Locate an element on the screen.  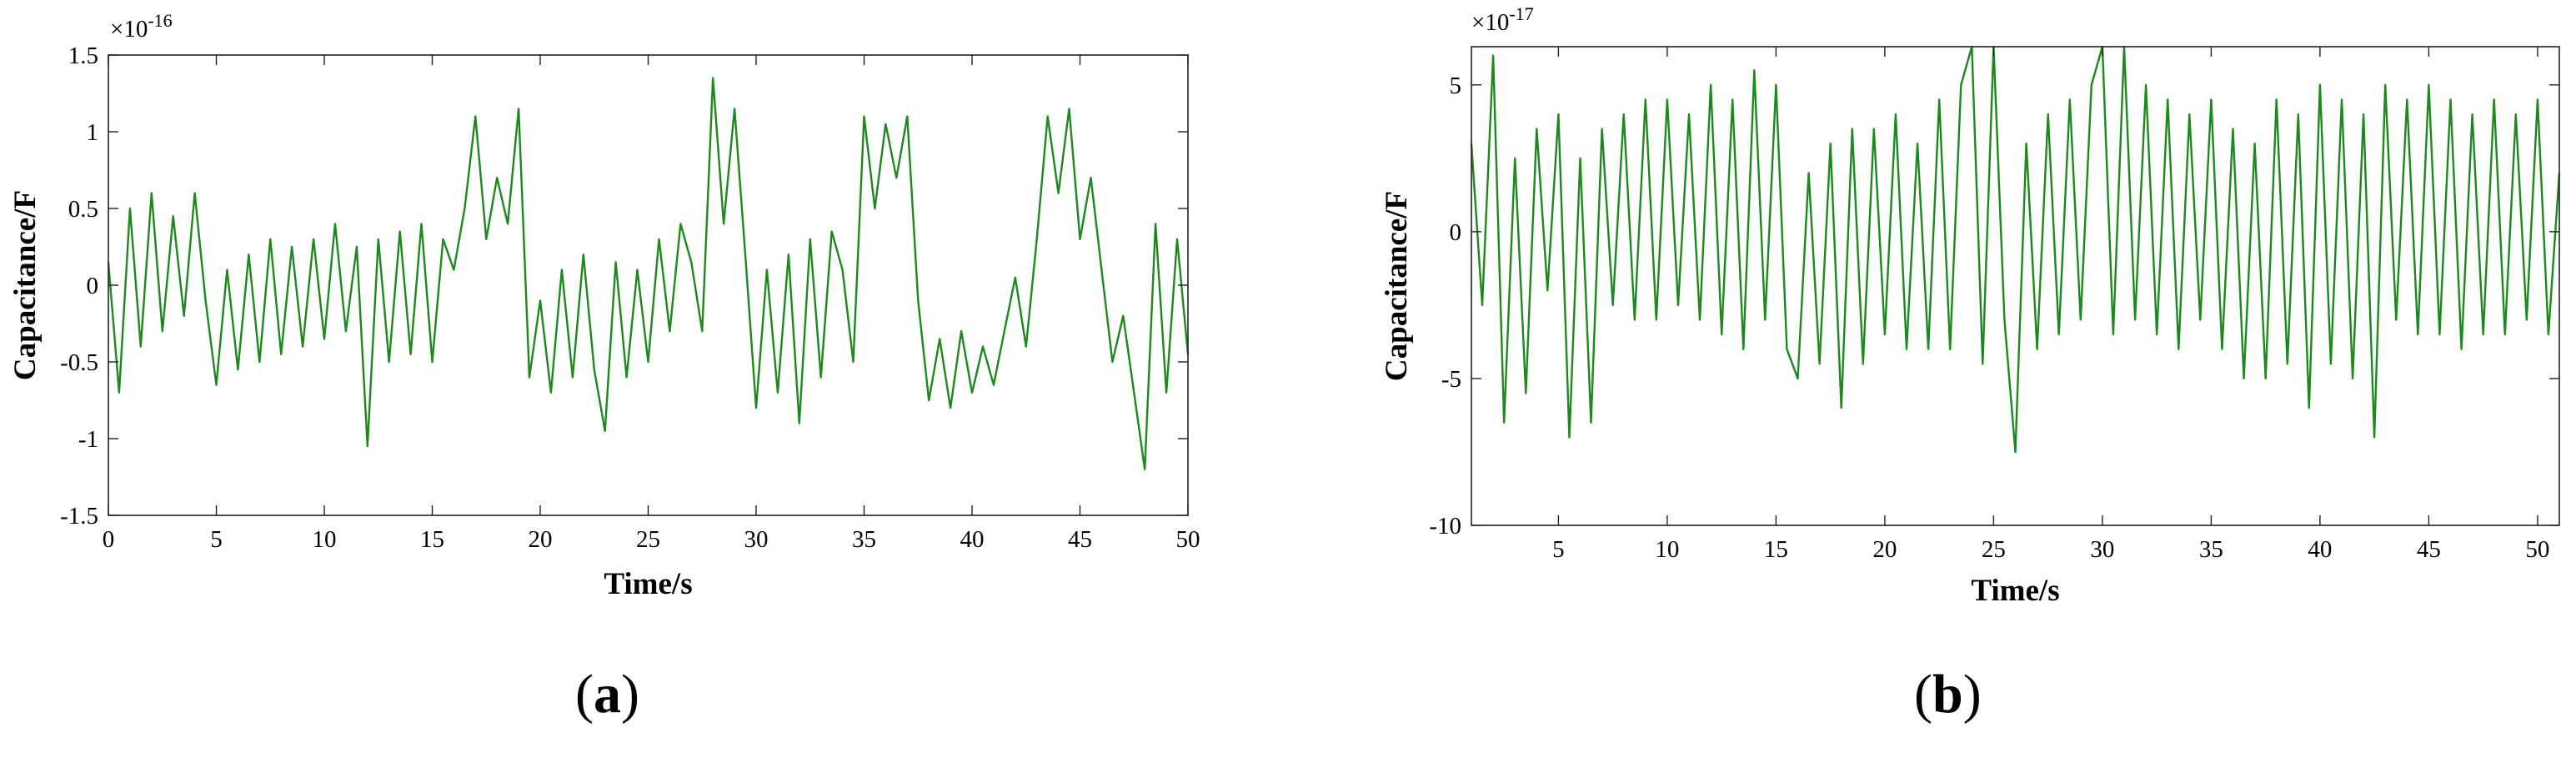
y-exponent-label: ×10⁻¹⁶ is located at coordinates (141, 26).